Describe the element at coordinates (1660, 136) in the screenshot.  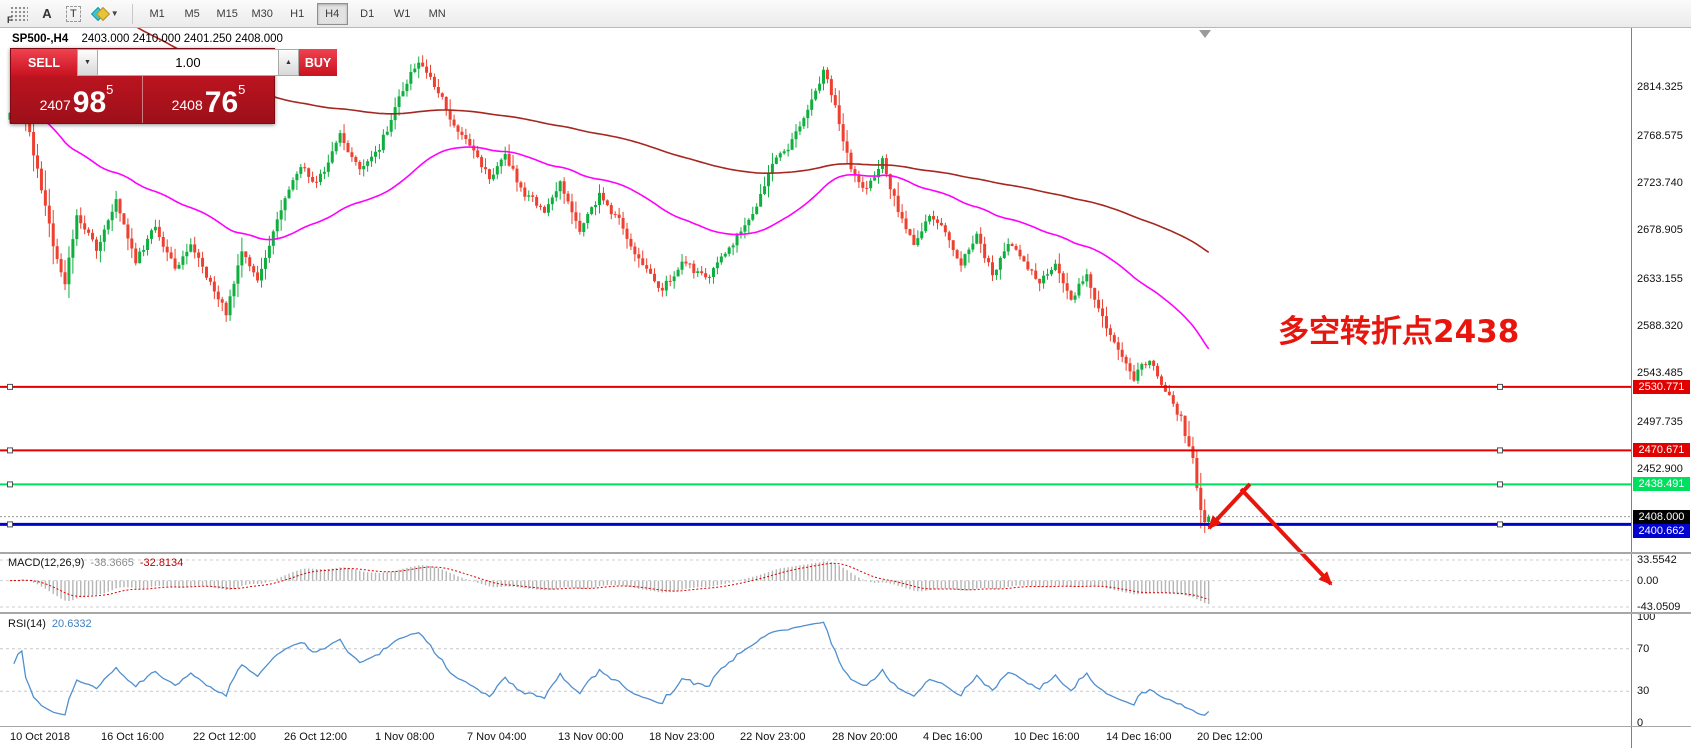
I see `y-axis-label: 2768.575` at that location.